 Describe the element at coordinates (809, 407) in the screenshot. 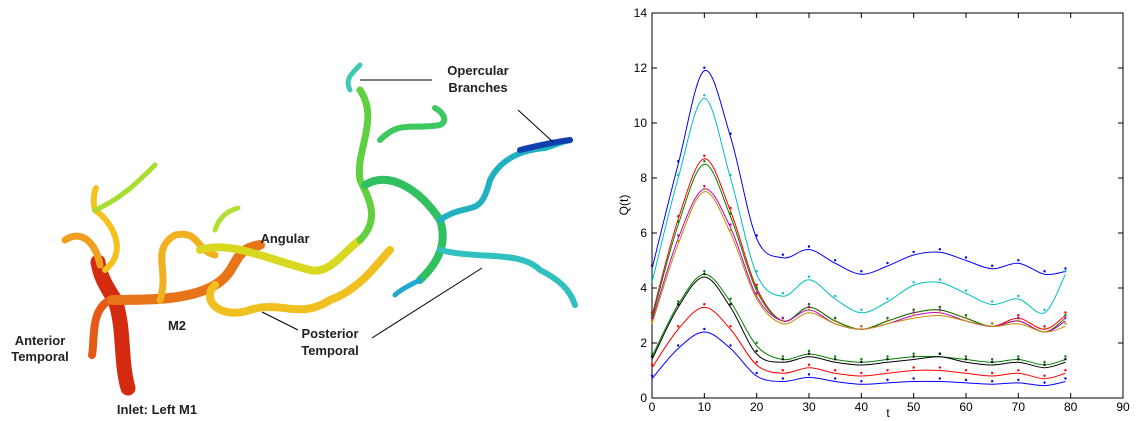

I see `x-tick-label: 30` at that location.